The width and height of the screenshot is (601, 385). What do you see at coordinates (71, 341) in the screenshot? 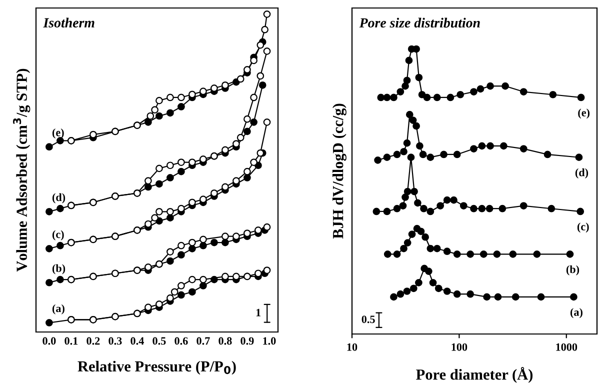
I see `x-tick-label: 0.1` at bounding box center [71, 341].